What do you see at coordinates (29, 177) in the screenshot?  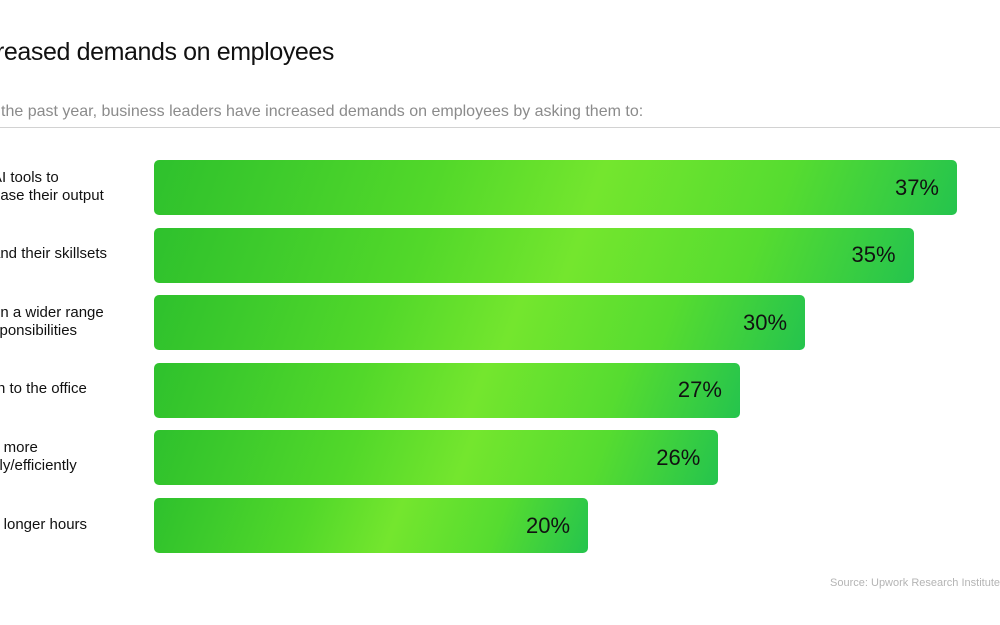 I see `category-label-line: AI tools to` at bounding box center [29, 177].